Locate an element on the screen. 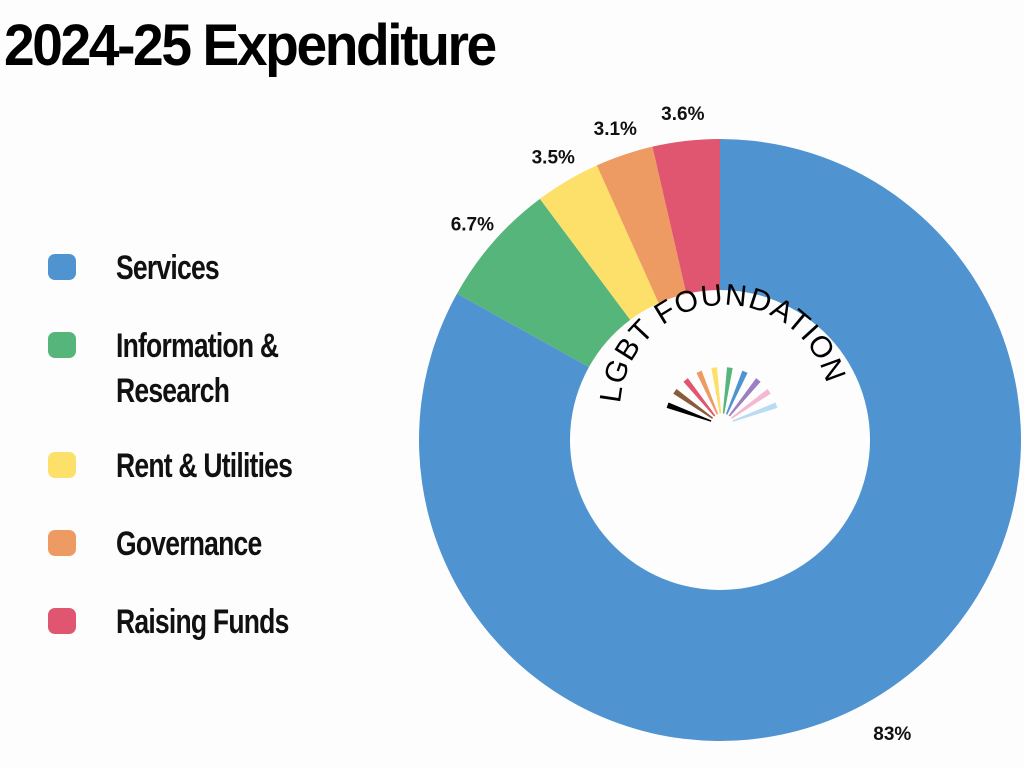 The height and width of the screenshot is (768, 1024). data-label: 83% is located at coordinates (892, 734).